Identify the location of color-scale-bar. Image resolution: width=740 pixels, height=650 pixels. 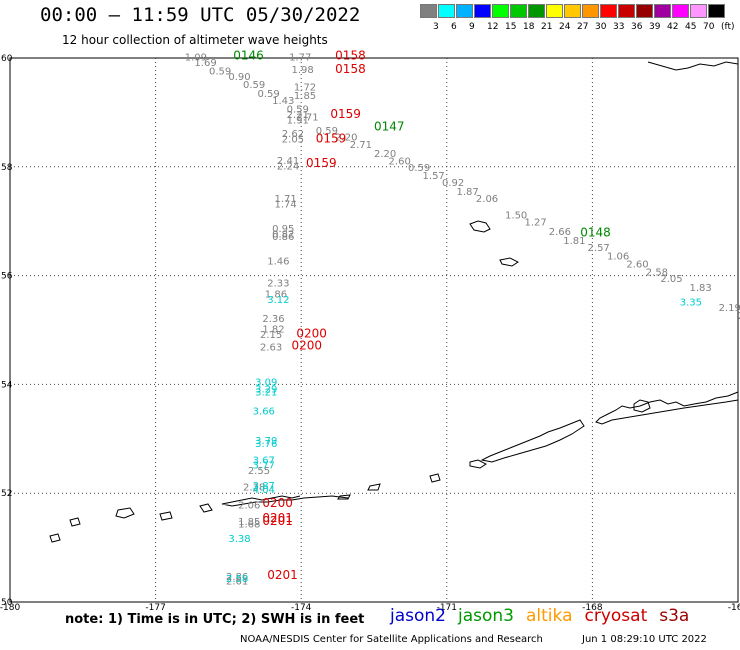
(573, 12).